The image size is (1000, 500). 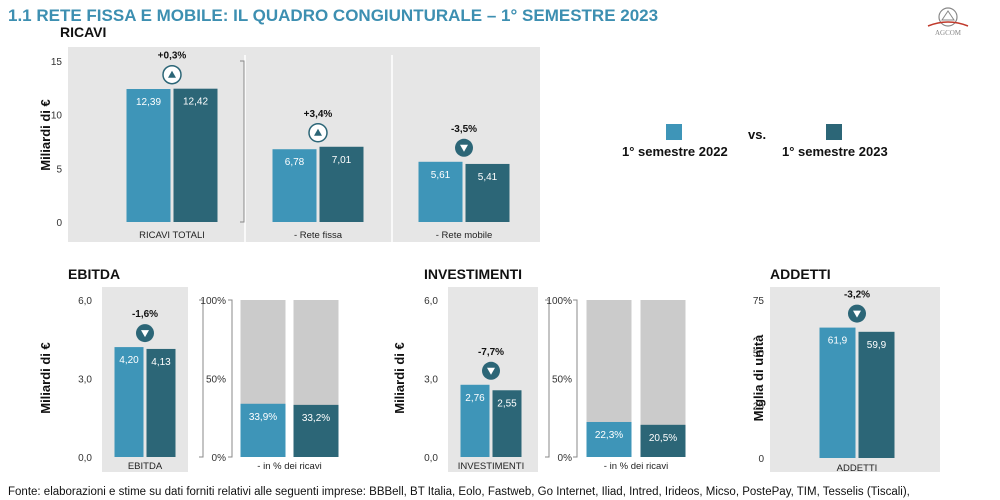 What do you see at coordinates (491, 352) in the screenshot?
I see `investimenti-change-label: -7,7%` at bounding box center [491, 352].